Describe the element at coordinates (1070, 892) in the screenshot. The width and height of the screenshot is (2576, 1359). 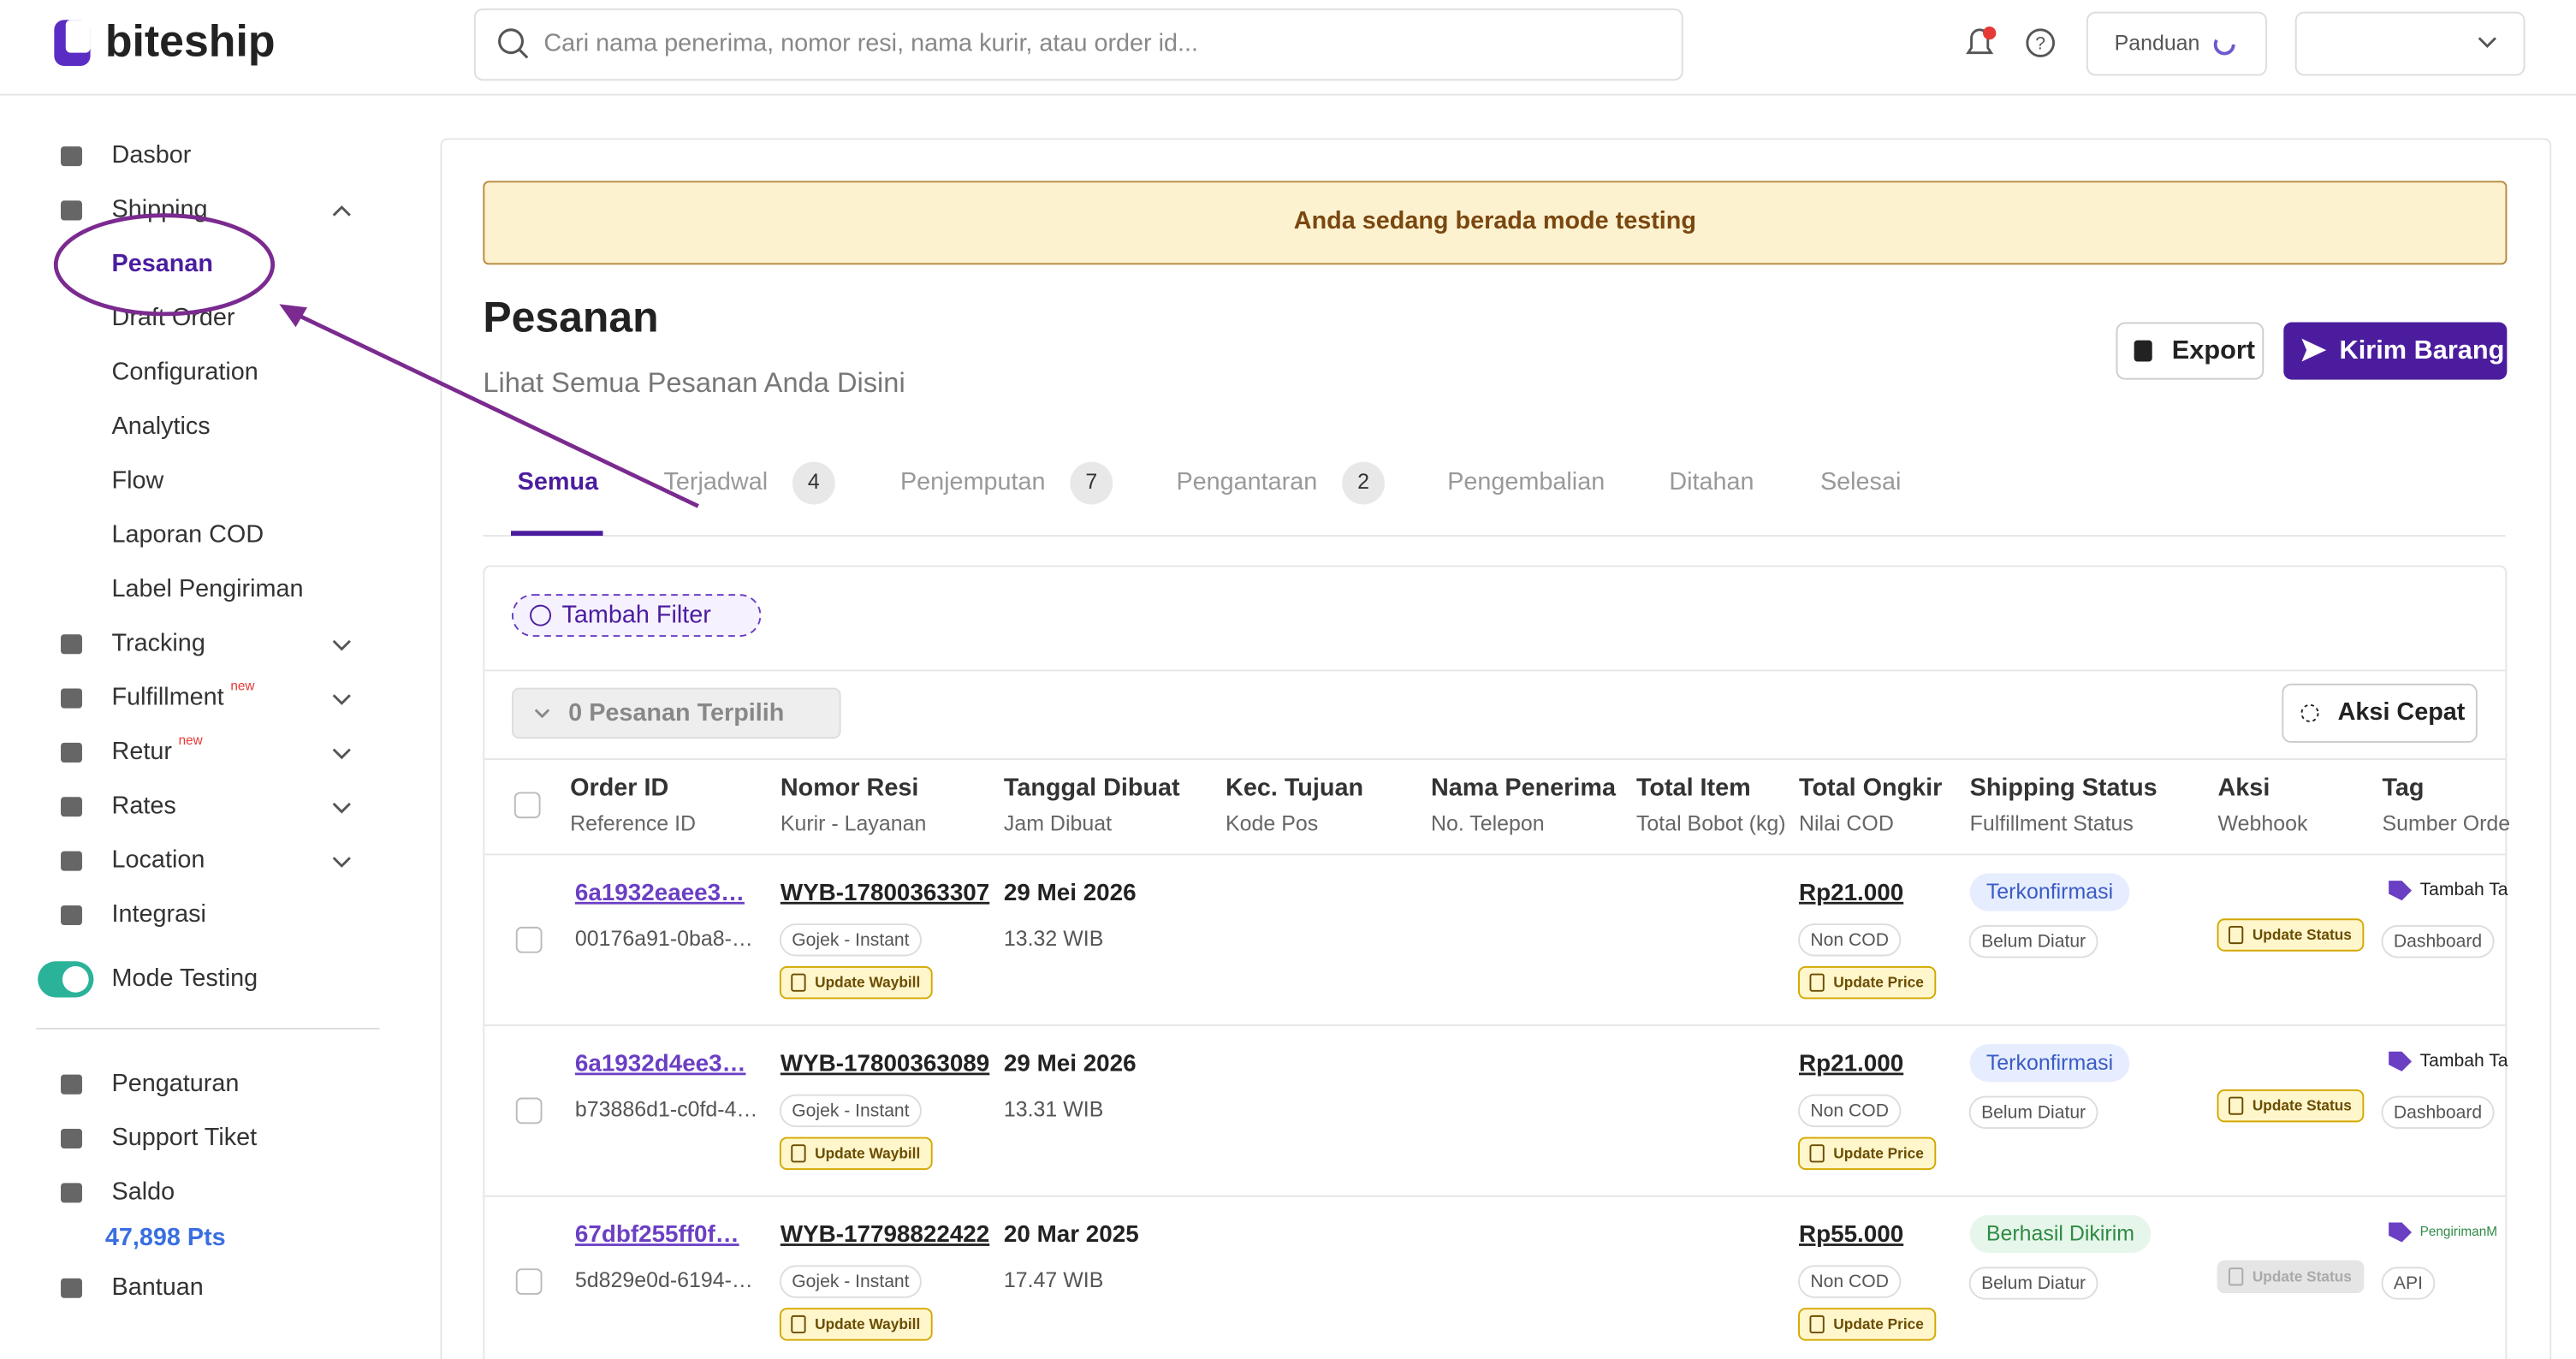
I see `created-date: 29 Mei 2026` at that location.